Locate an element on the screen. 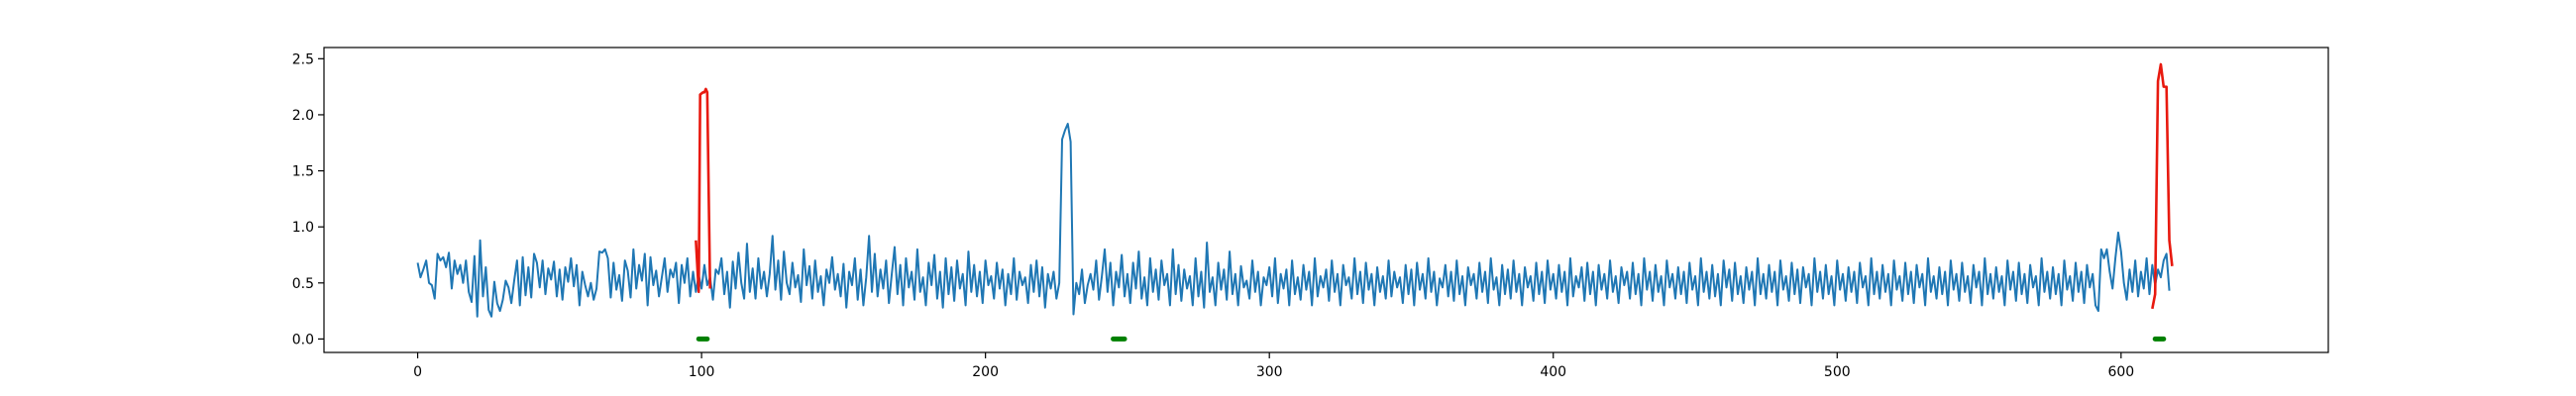 The height and width of the screenshot is (396, 2576). x-tick-label: 400 is located at coordinates (1553, 372).